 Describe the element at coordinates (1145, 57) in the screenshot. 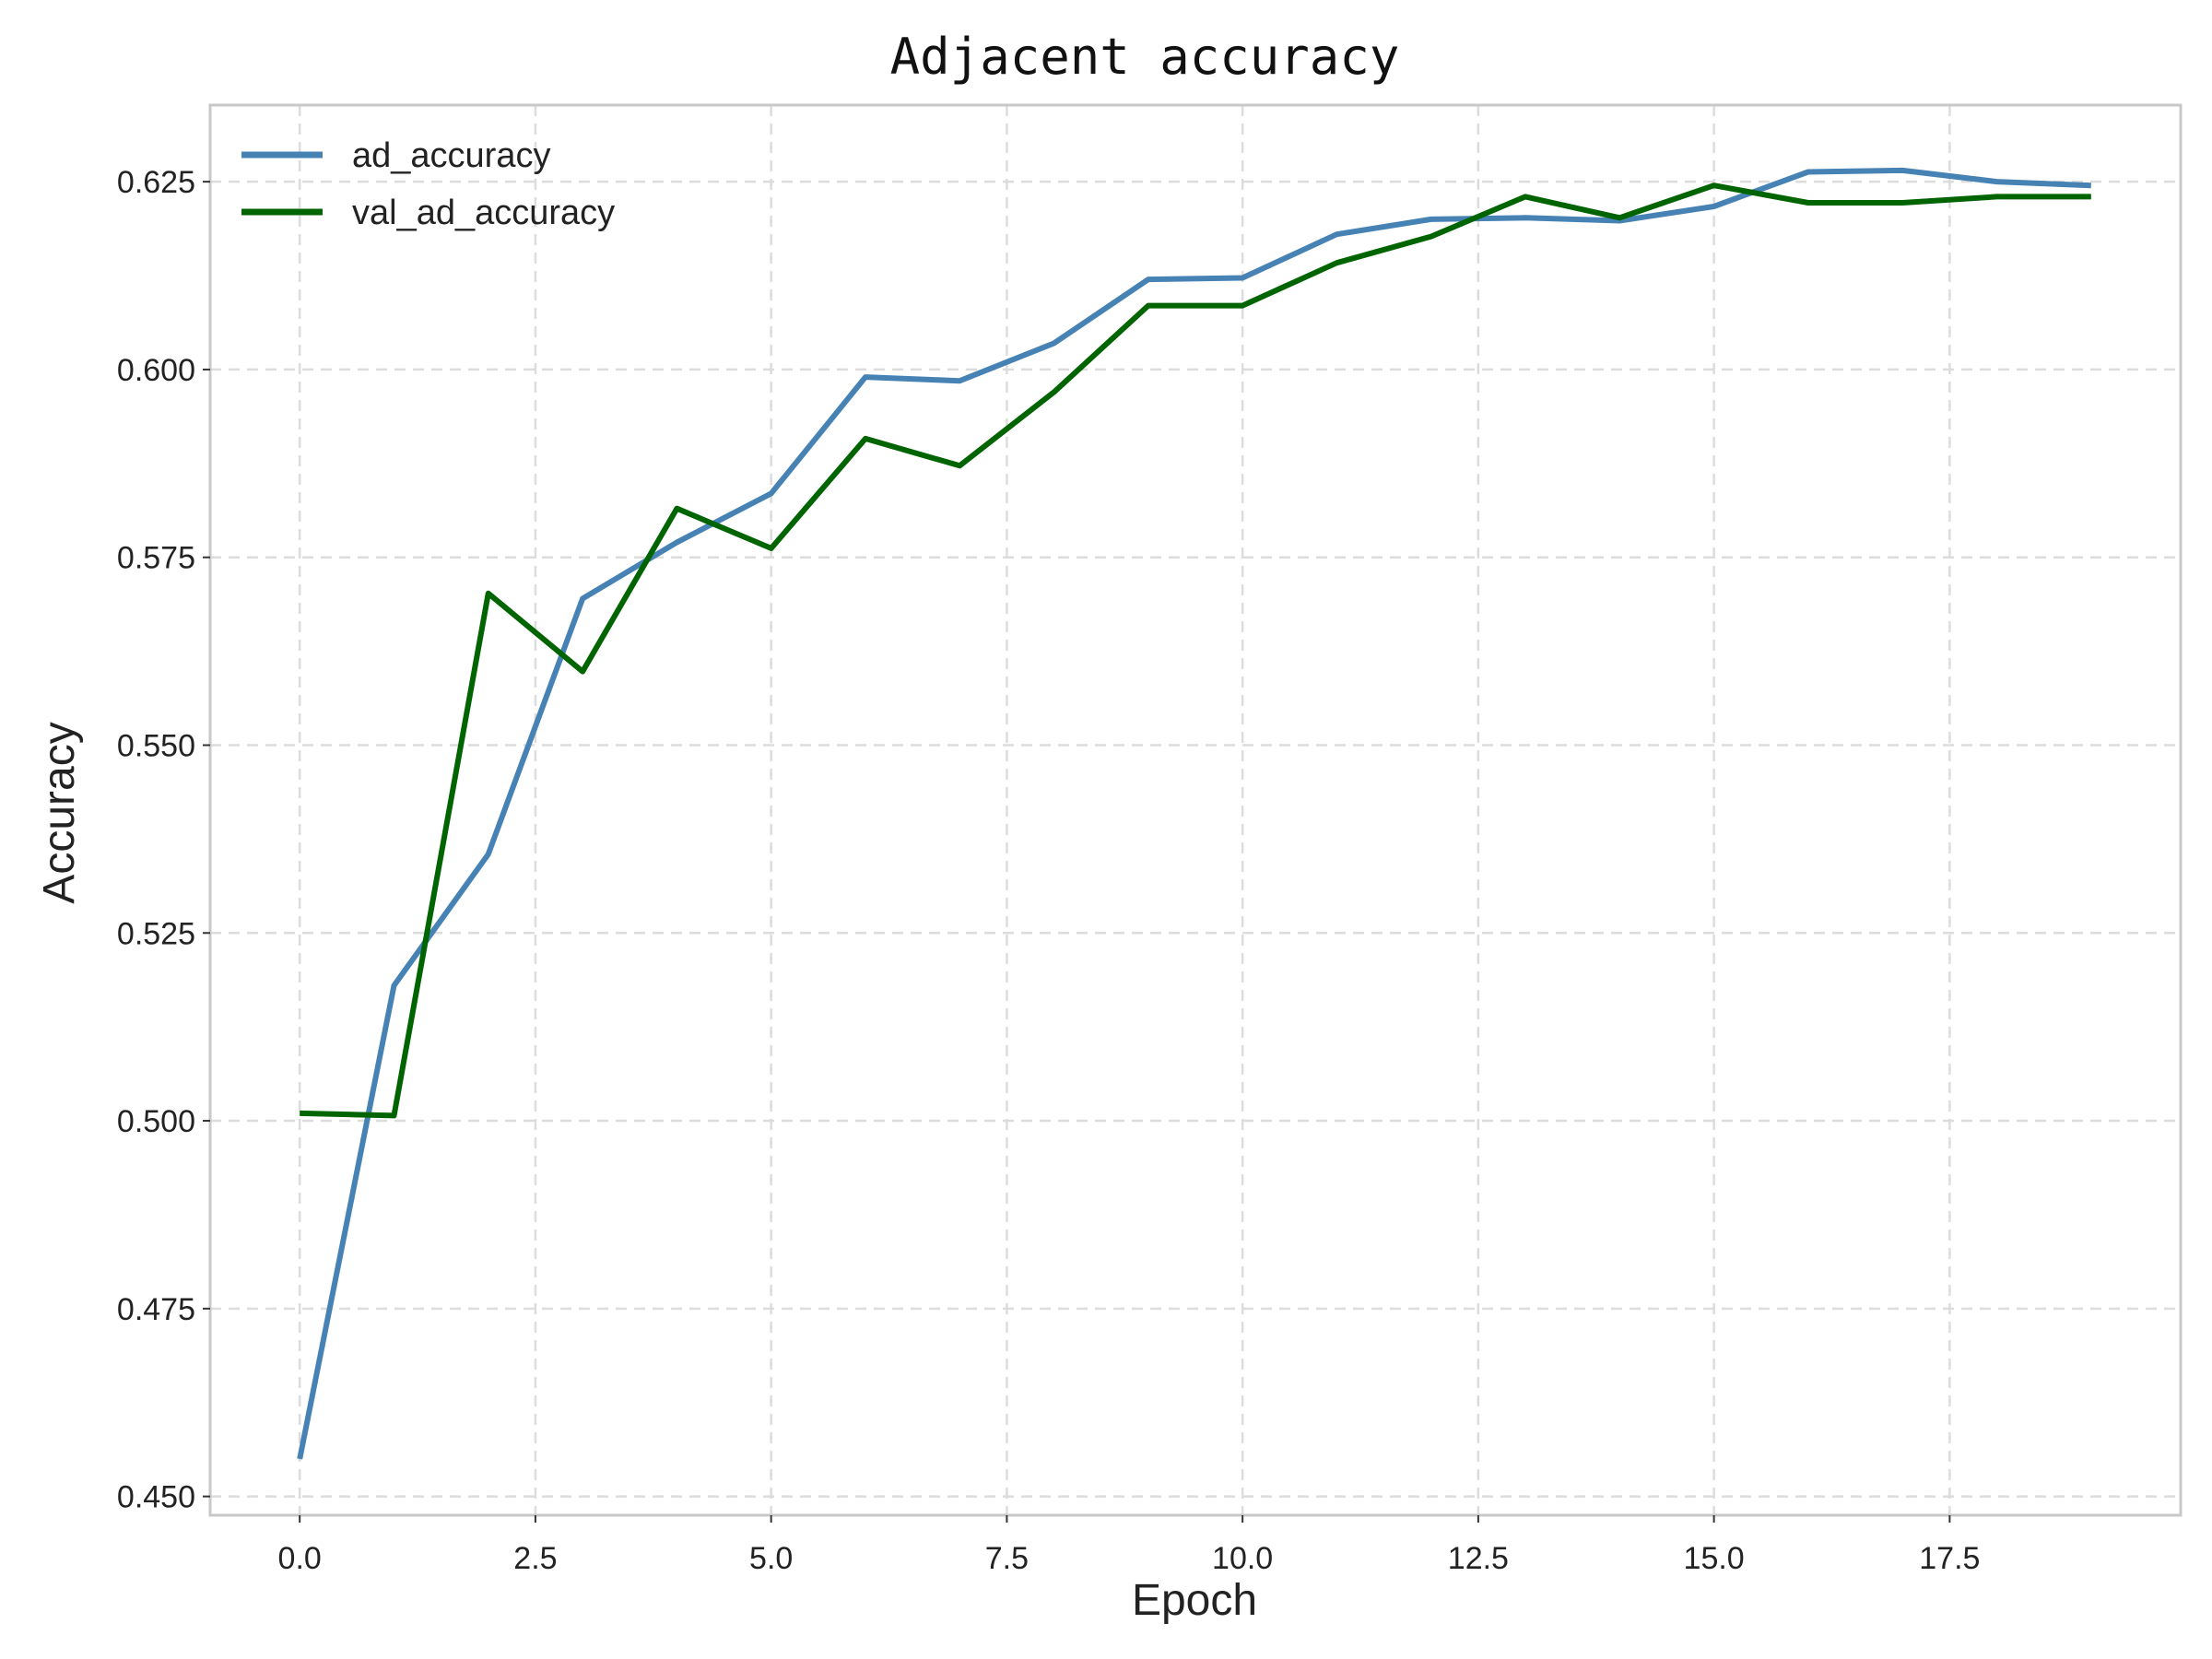

I see `chart-title: Adjacent accuracy` at that location.